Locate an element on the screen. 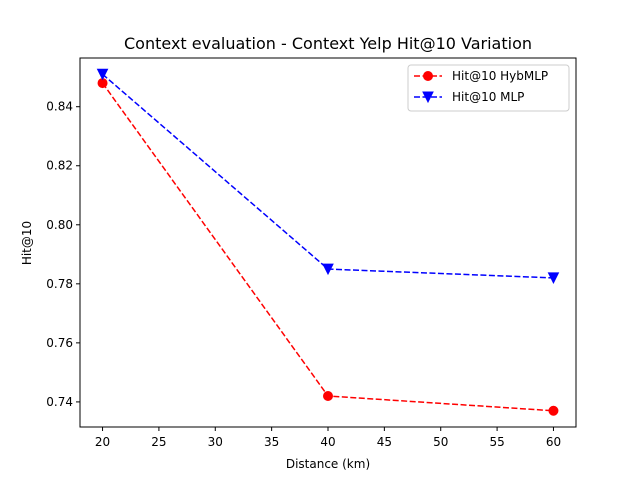 The height and width of the screenshot is (484, 640). legend-box is located at coordinates (488, 88).